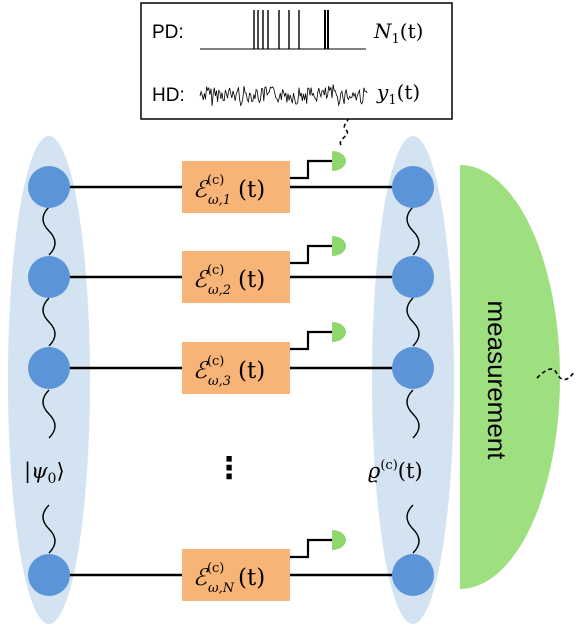 This screenshot has height=628, width=579. I want to click on measurement-label: measurement, so click(497, 381).